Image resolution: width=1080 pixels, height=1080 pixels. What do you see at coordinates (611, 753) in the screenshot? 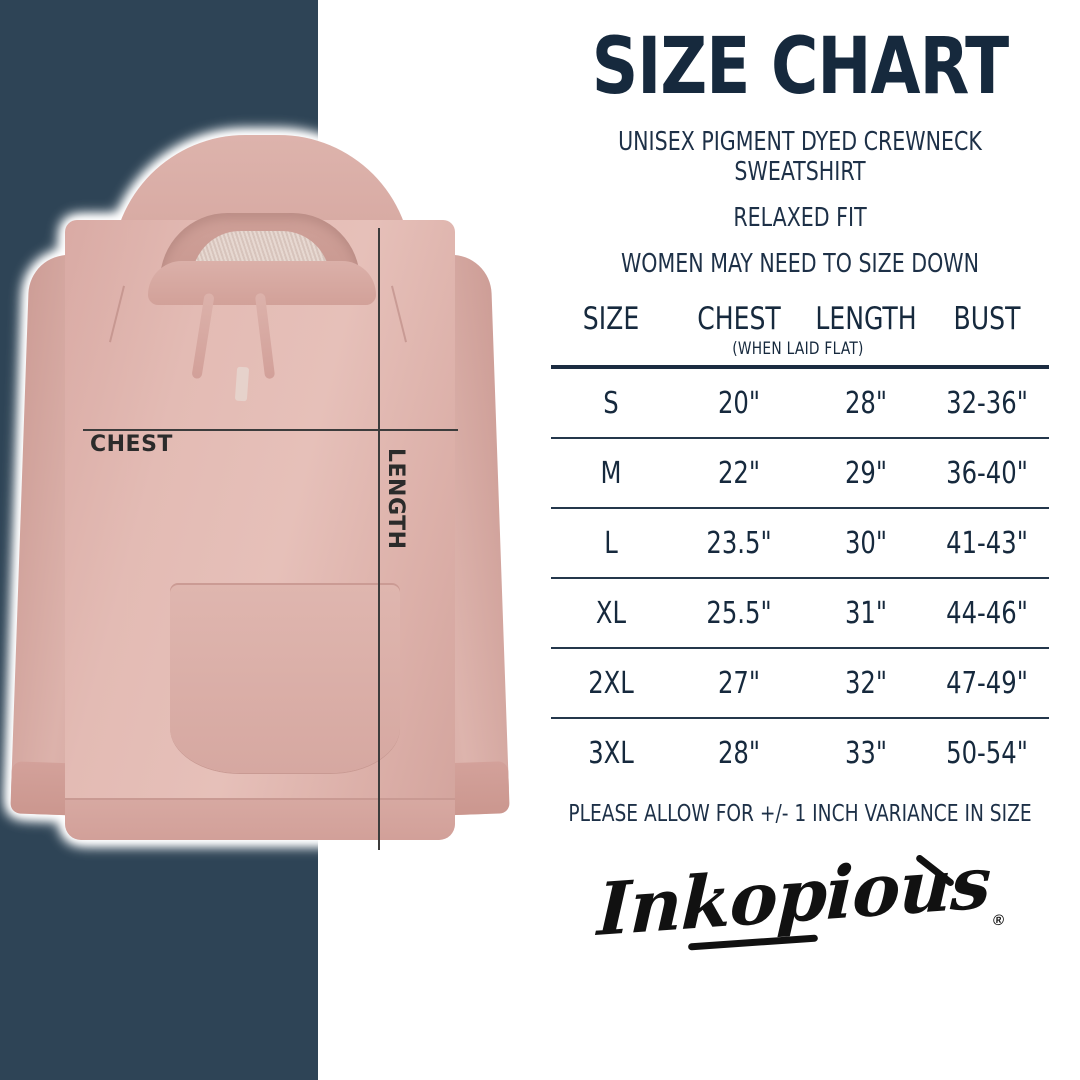
I see `cell-size: 3XL` at bounding box center [611, 753].